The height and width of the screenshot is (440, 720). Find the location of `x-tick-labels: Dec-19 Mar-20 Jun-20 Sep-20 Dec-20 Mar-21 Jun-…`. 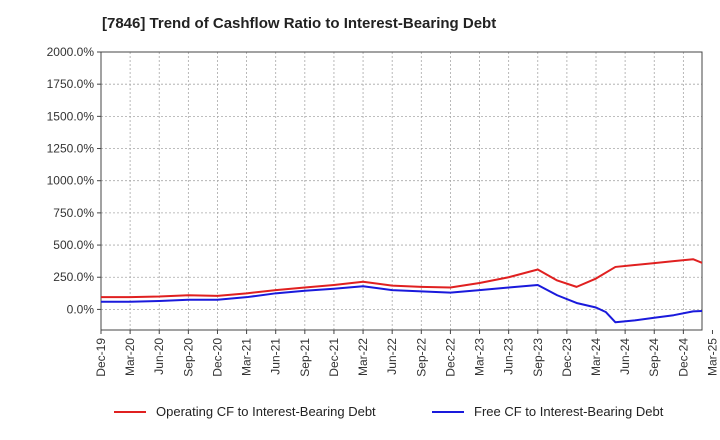

x-tick-labels: Dec-19 Mar-20 Jun-20 Sep-20 Dec-20 Mar-21 Jun-… is located at coordinates (406, 357).